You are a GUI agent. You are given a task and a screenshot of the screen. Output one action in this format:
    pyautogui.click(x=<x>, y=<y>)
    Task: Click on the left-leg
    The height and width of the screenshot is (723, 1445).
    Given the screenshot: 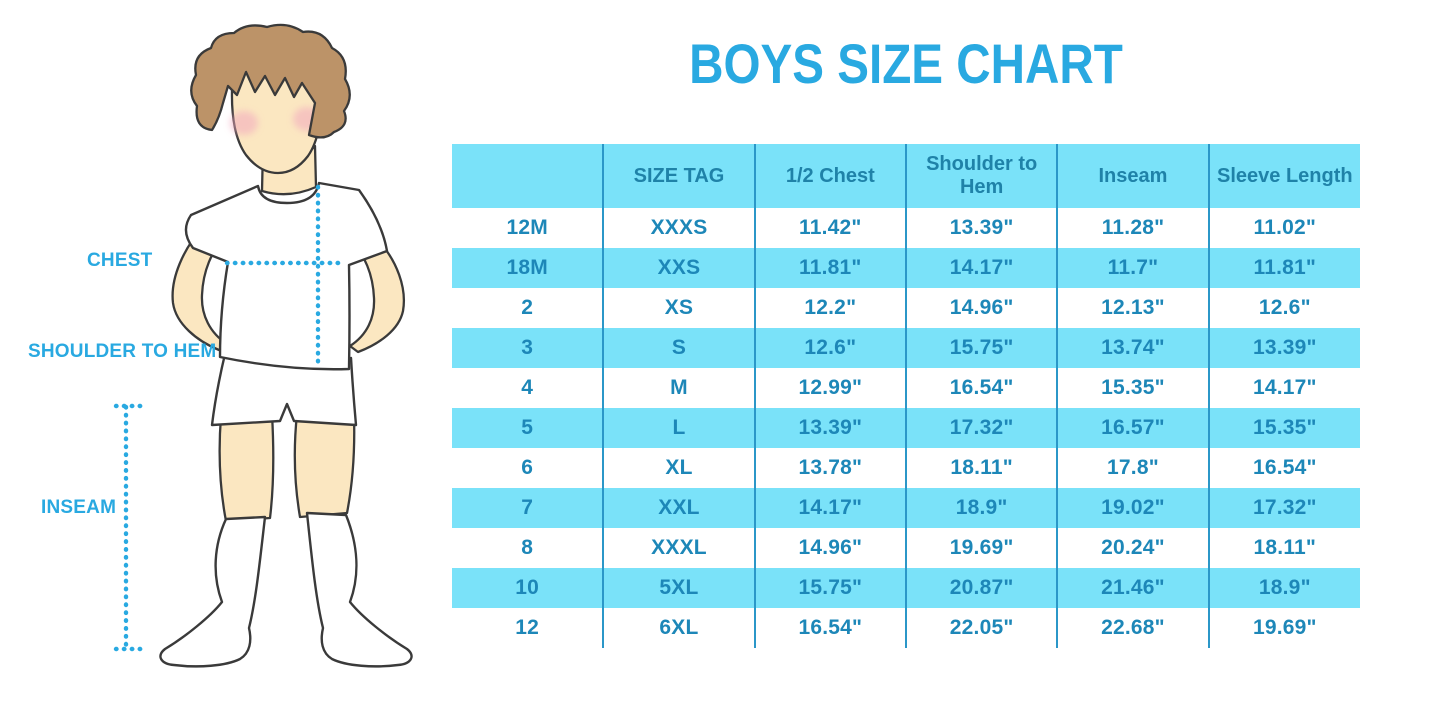 What is the action you would take?
    pyautogui.click(x=246, y=467)
    